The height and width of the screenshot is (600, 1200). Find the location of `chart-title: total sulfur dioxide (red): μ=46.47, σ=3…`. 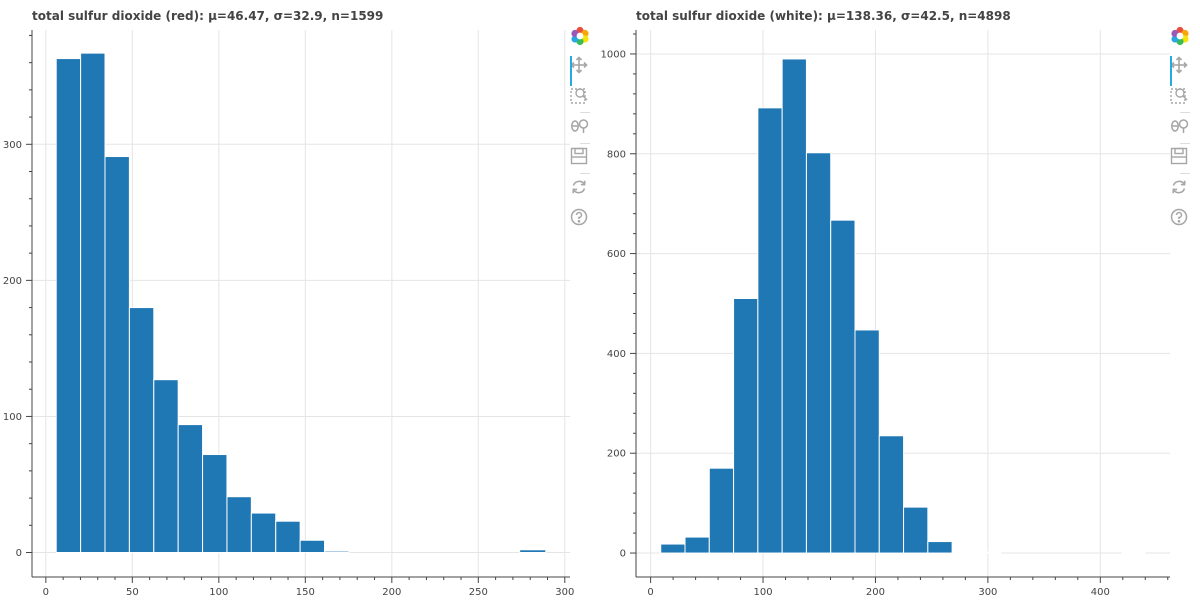

chart-title: total sulfur dioxide (red): μ=46.47, σ=3… is located at coordinates (208, 16).